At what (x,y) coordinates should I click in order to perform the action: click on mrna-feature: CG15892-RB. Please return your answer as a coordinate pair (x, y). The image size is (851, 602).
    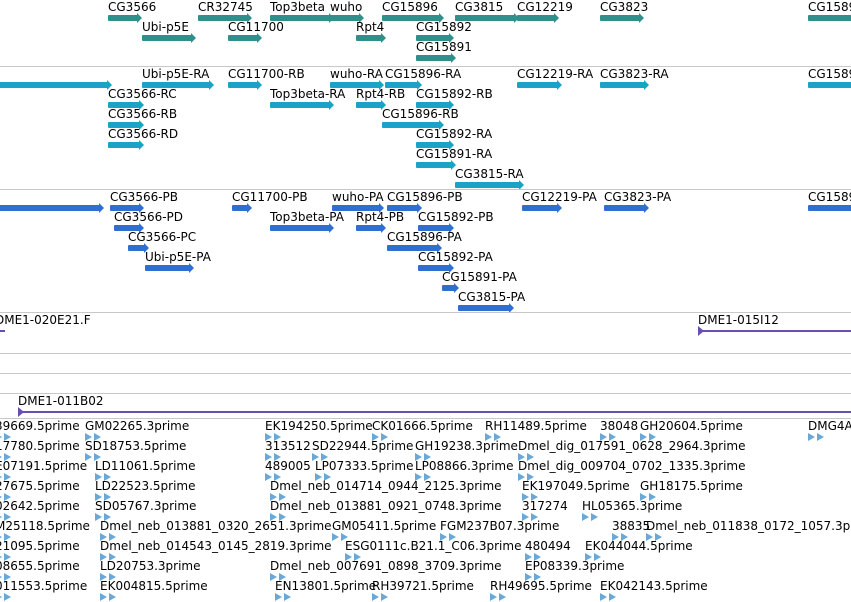
    Looking at the image, I should click on (454, 98).